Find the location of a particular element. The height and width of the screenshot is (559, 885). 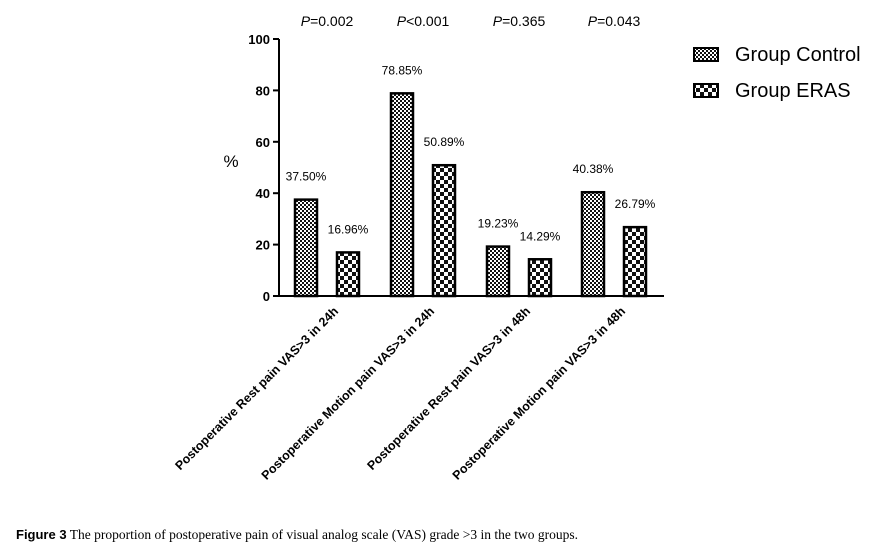

legend-swatch-control is located at coordinates (706, 54).